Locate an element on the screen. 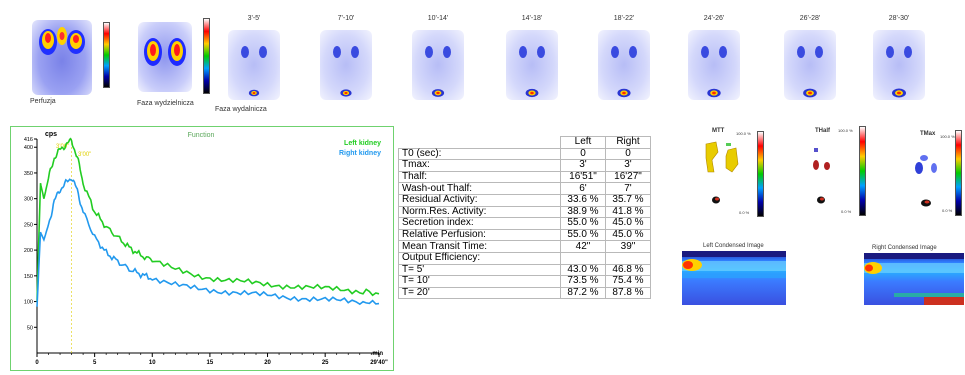 Image resolution: width=965 pixels, height=375 pixels. table-header-right: Right is located at coordinates (628, 142).